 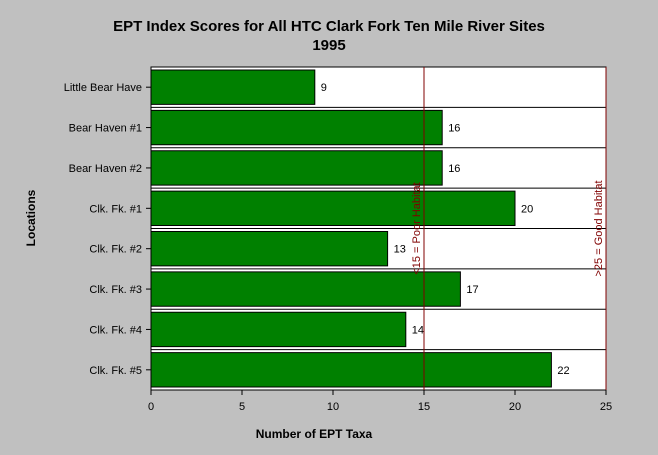 I want to click on x-tick-label: 20, so click(x=515, y=407).